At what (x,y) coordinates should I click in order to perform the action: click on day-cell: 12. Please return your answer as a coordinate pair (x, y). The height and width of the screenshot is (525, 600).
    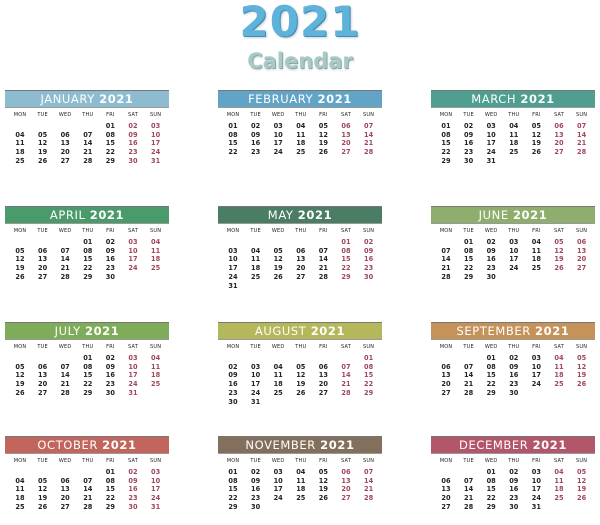
    Looking at the image, I should click on (301, 375).